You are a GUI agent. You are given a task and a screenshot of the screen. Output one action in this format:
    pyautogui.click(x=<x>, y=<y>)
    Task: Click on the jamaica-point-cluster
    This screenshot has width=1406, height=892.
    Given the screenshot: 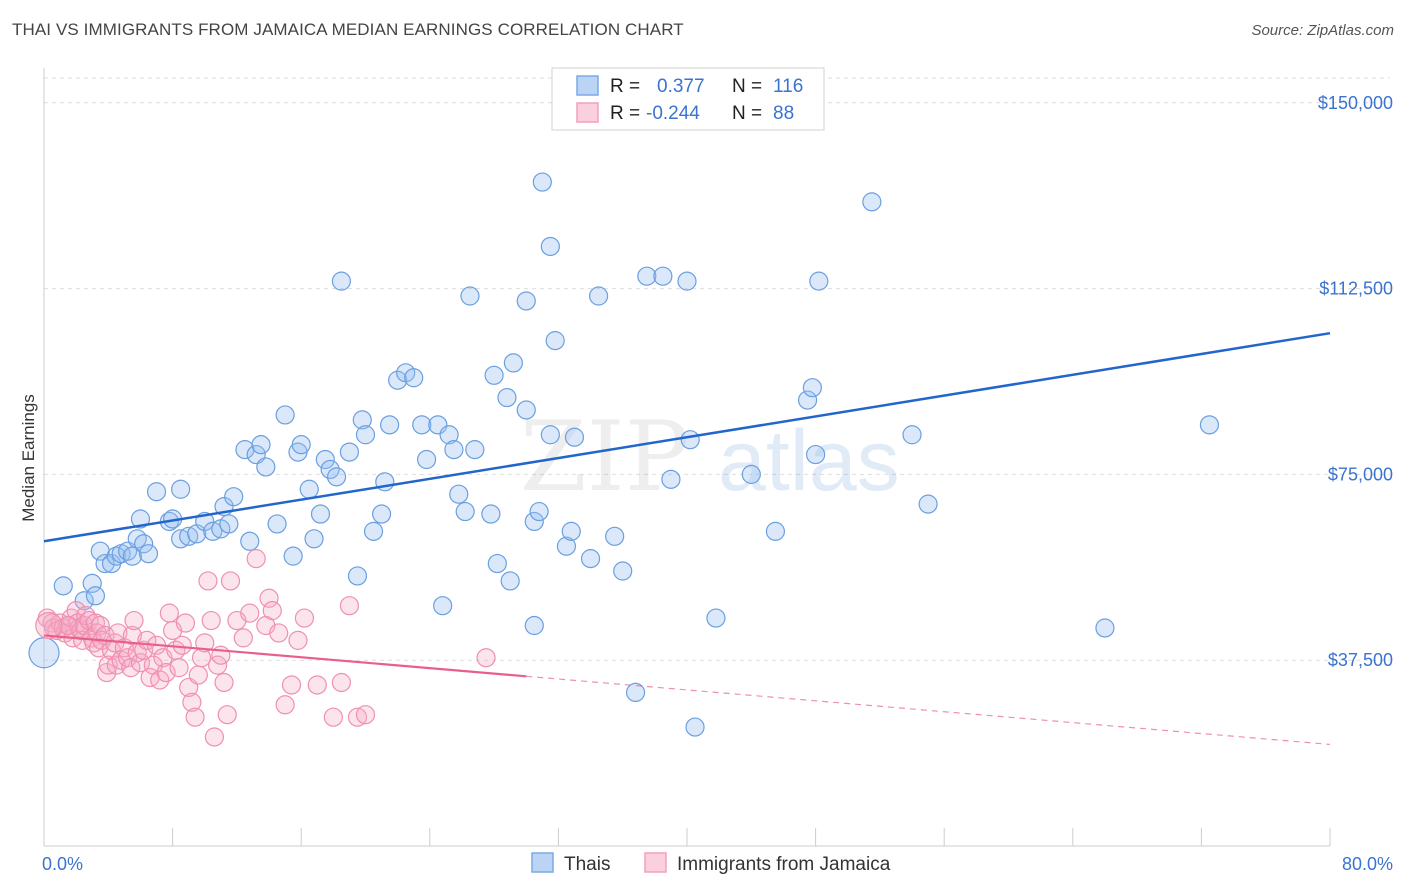 What is the action you would take?
    pyautogui.click(x=49, y=625)
    